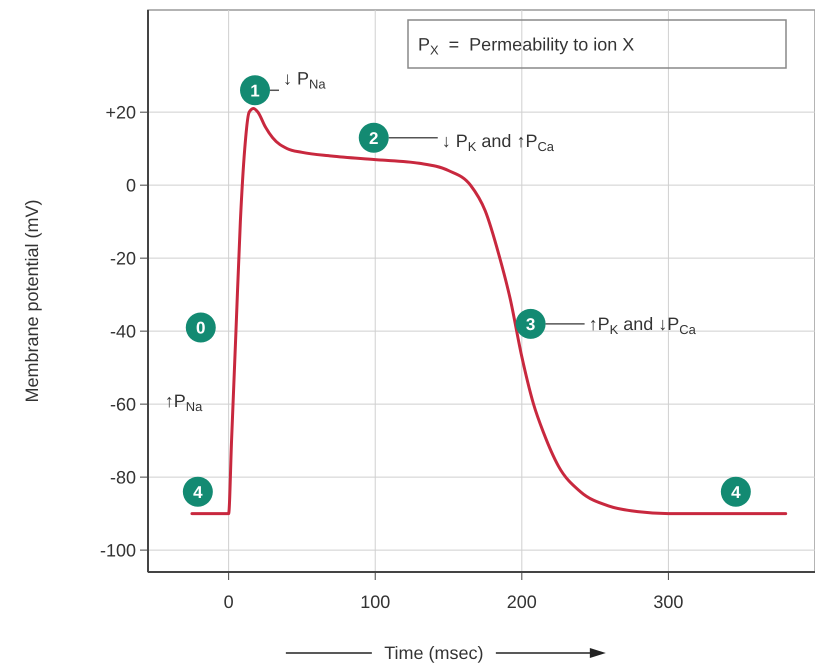 The height and width of the screenshot is (671, 815). I want to click on y-tick-label: -20, so click(123, 258).